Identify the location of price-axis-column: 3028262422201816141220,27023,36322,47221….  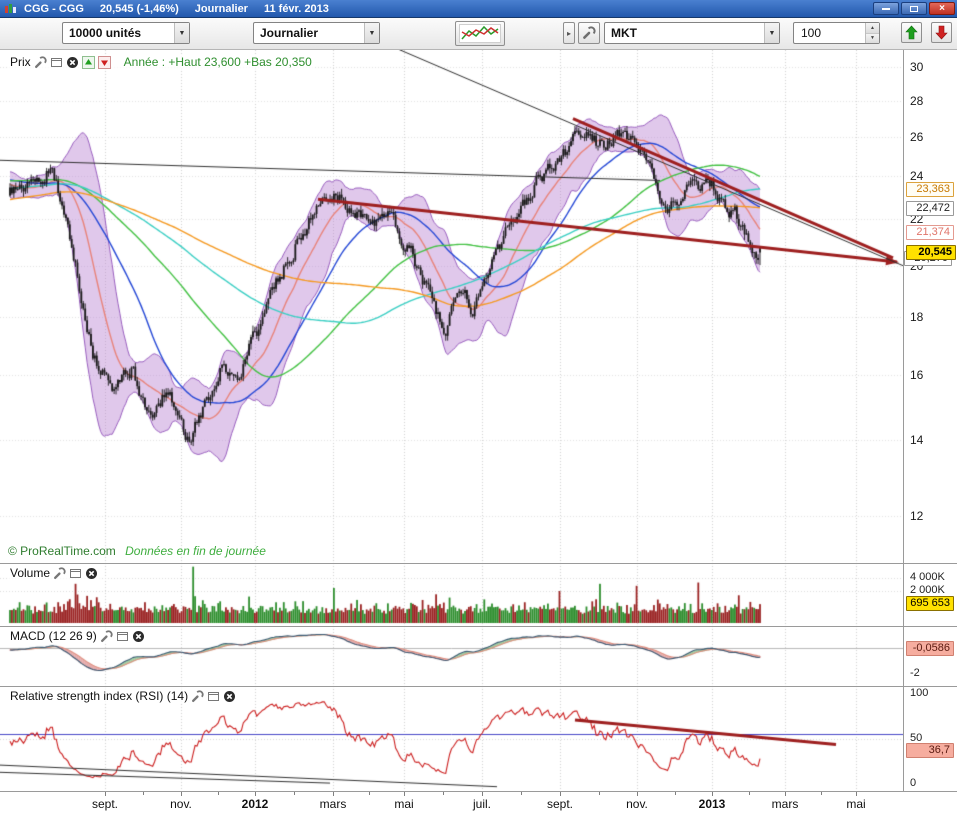
(930, 420).